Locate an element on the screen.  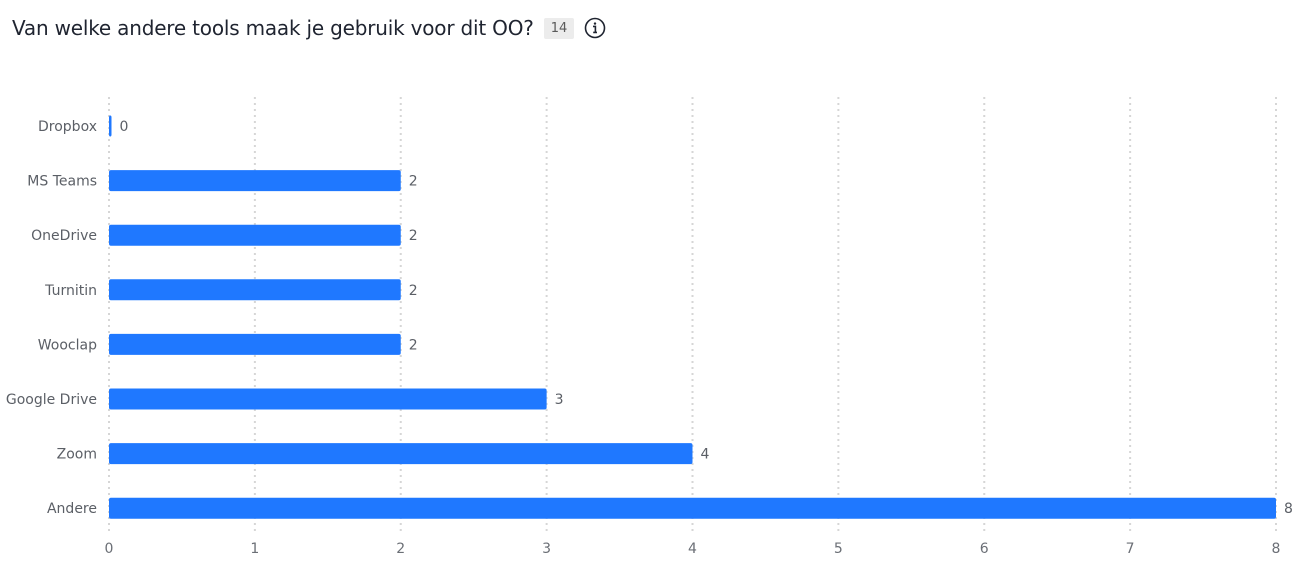
x-tick-label: 6 is located at coordinates (984, 549).